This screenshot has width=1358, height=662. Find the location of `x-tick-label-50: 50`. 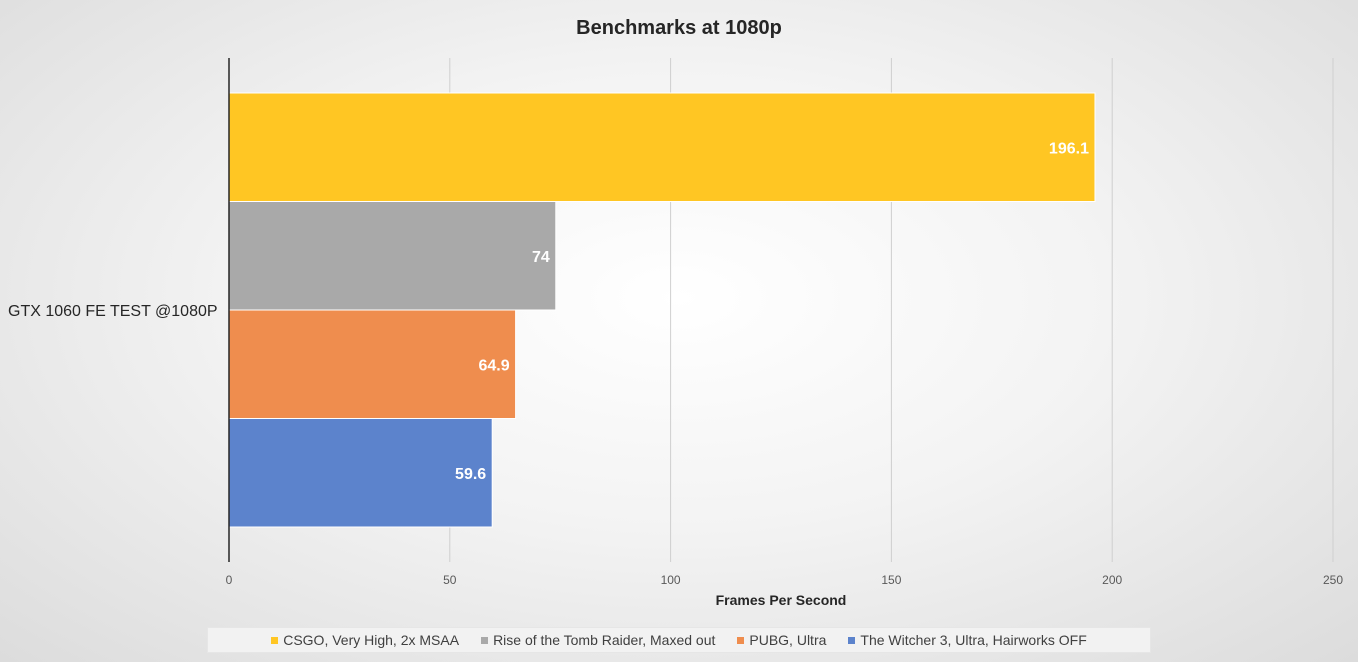

x-tick-label-50: 50 is located at coordinates (450, 580).